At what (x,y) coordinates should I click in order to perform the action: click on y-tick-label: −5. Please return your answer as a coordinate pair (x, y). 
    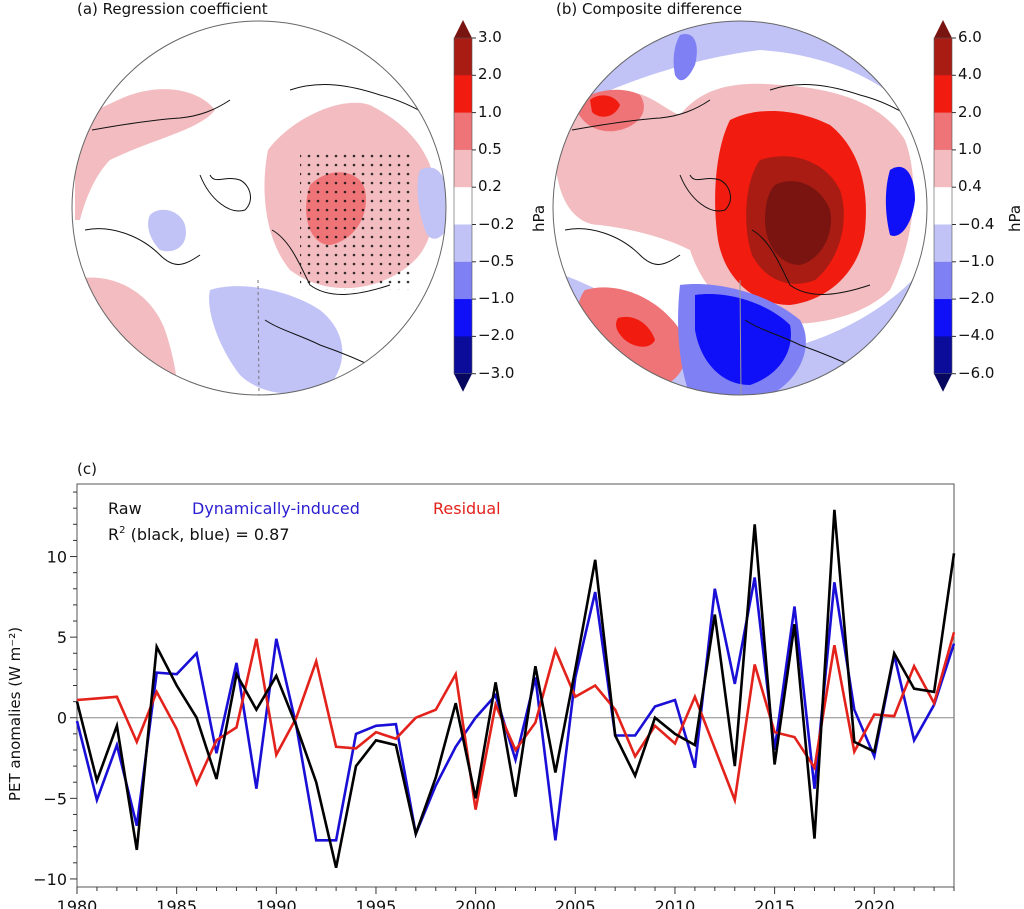
    Looking at the image, I should click on (55, 798).